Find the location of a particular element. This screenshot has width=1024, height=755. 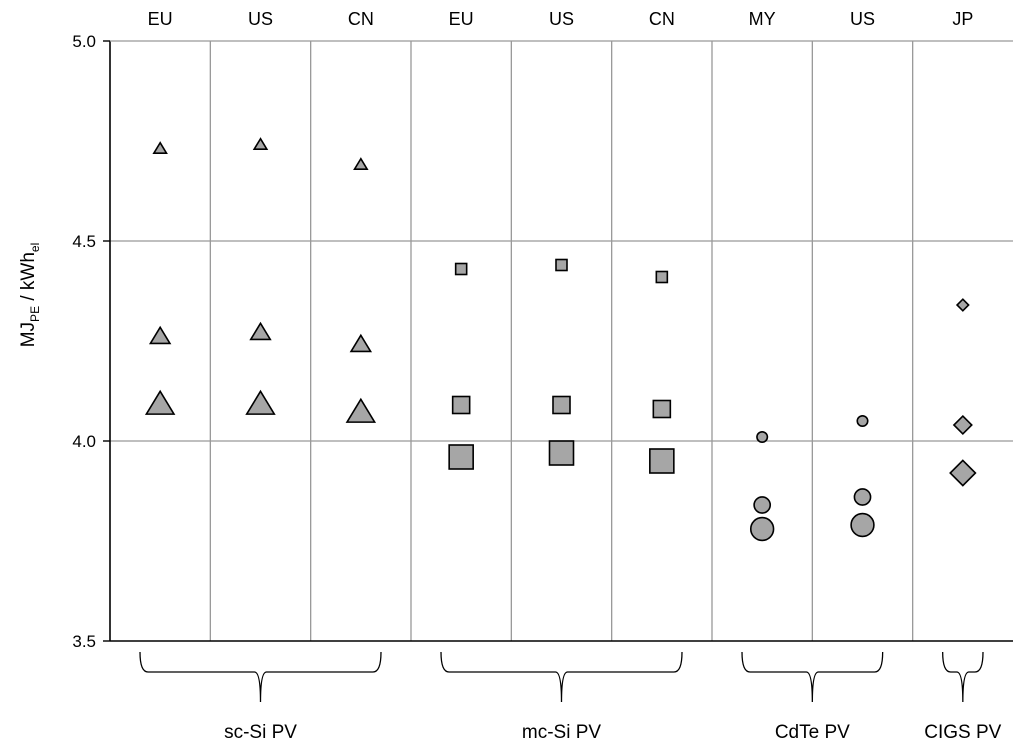

y-axis-title: MJPE / kWhel is located at coordinates (30, 295).